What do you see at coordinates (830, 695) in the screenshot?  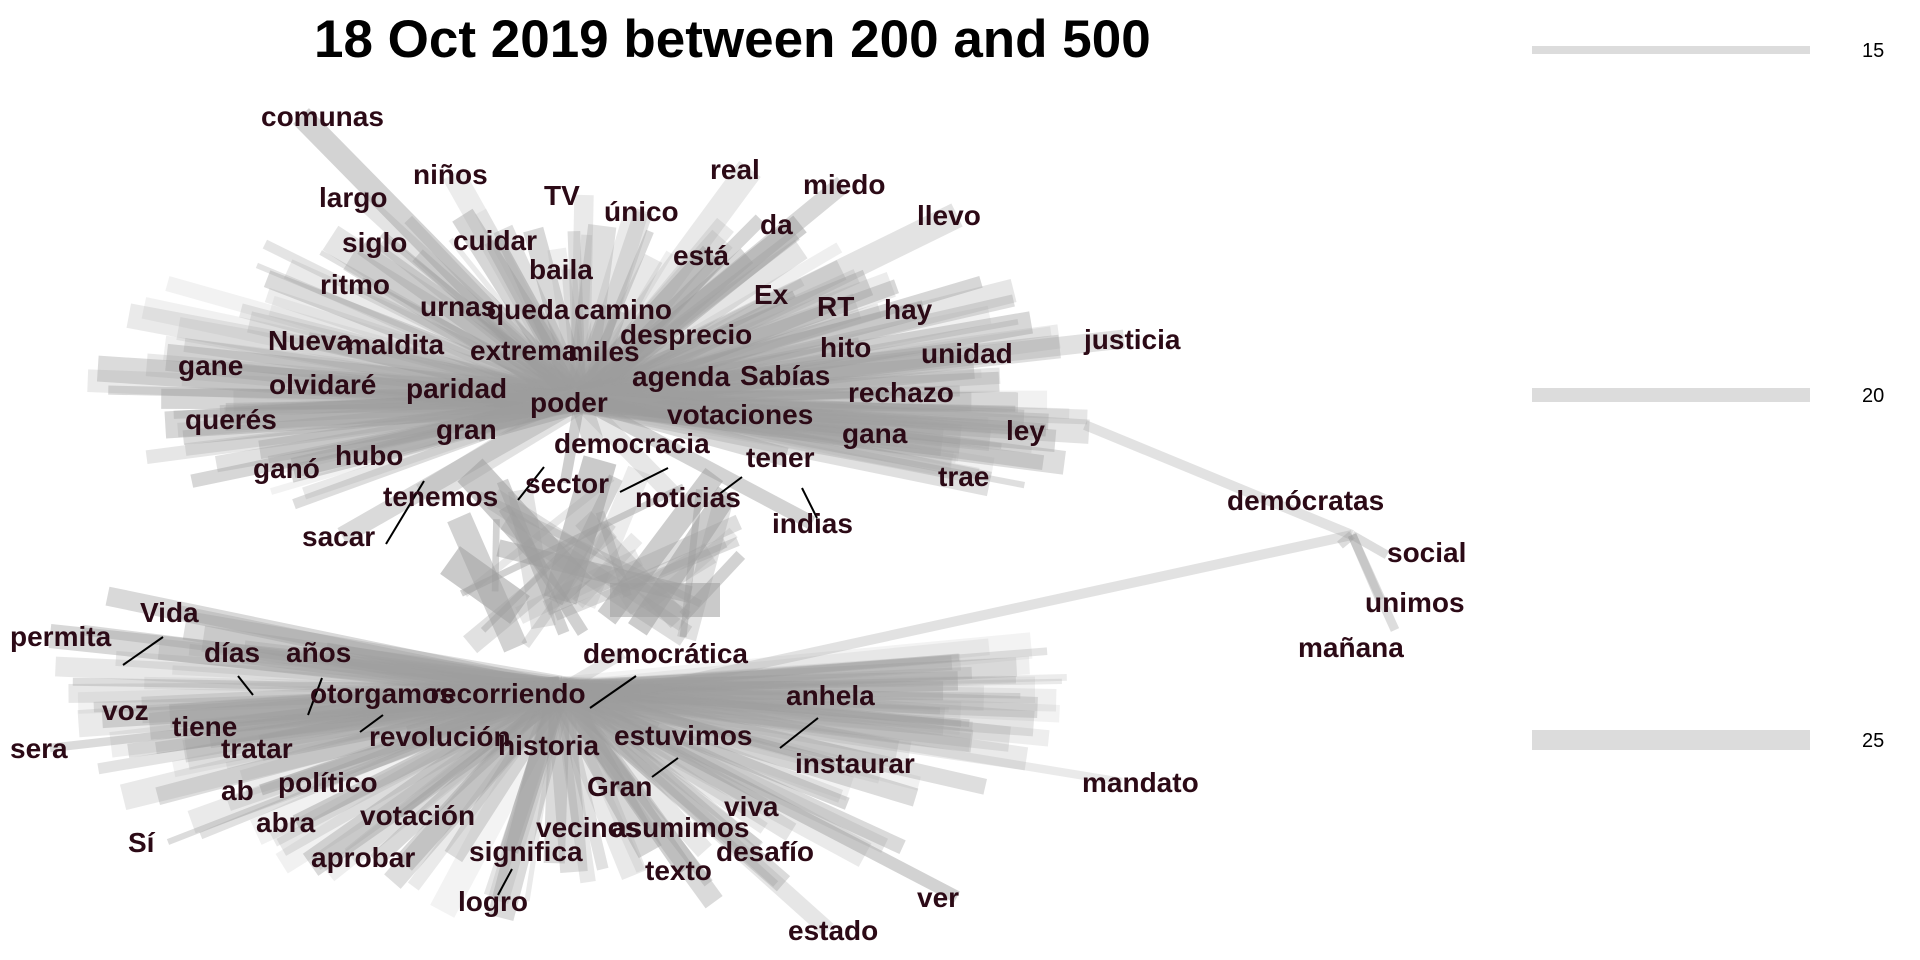 I see `word-anhela: anhela` at bounding box center [830, 695].